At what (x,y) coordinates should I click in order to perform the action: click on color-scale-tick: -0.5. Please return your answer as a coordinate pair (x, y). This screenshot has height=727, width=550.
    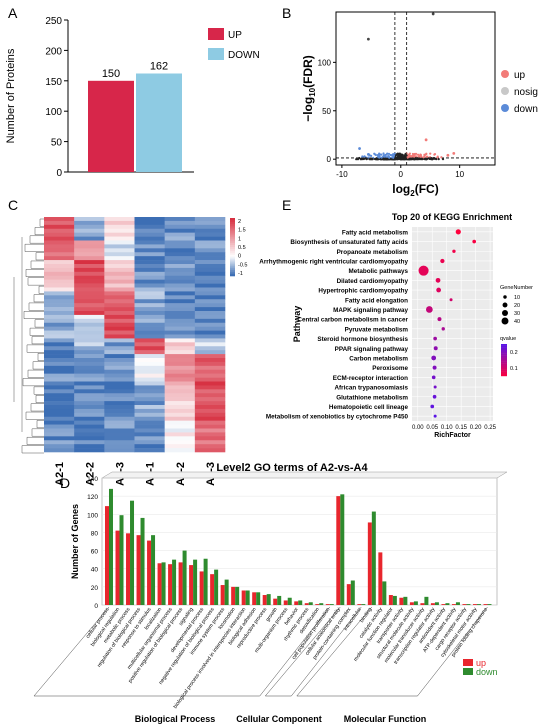
    Looking at the image, I should click on (242, 265).